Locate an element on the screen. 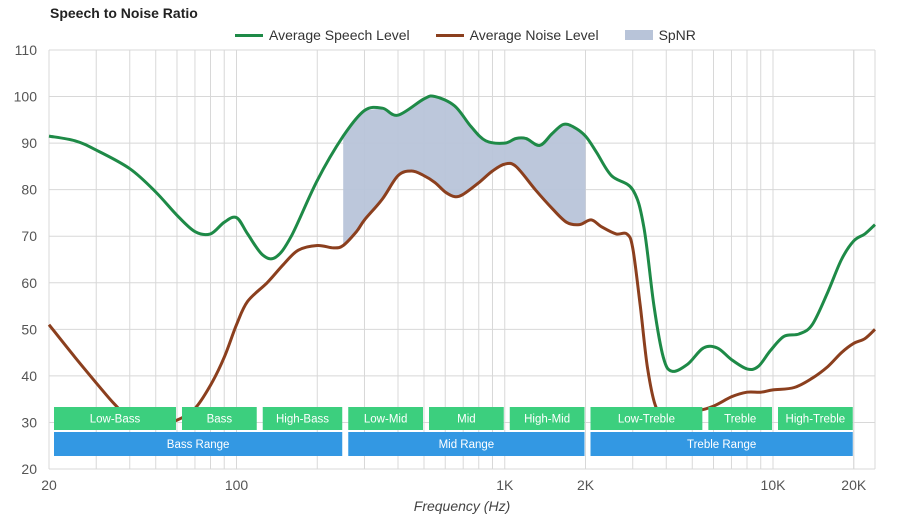 This screenshot has height=520, width=900. band-mid: Mid is located at coordinates (466, 418).